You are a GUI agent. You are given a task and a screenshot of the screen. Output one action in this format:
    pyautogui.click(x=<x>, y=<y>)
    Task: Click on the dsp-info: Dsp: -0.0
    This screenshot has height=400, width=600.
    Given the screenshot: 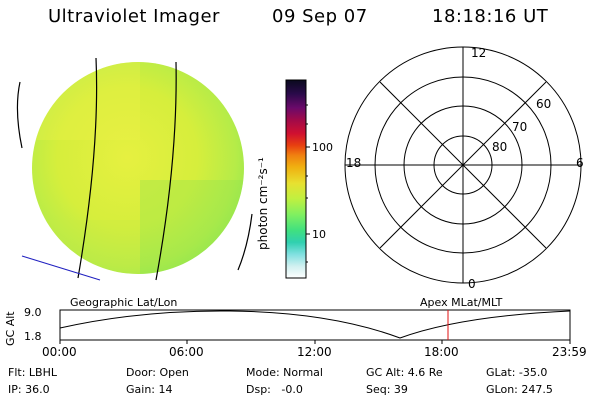 What is the action you would take?
    pyautogui.click(x=274, y=389)
    